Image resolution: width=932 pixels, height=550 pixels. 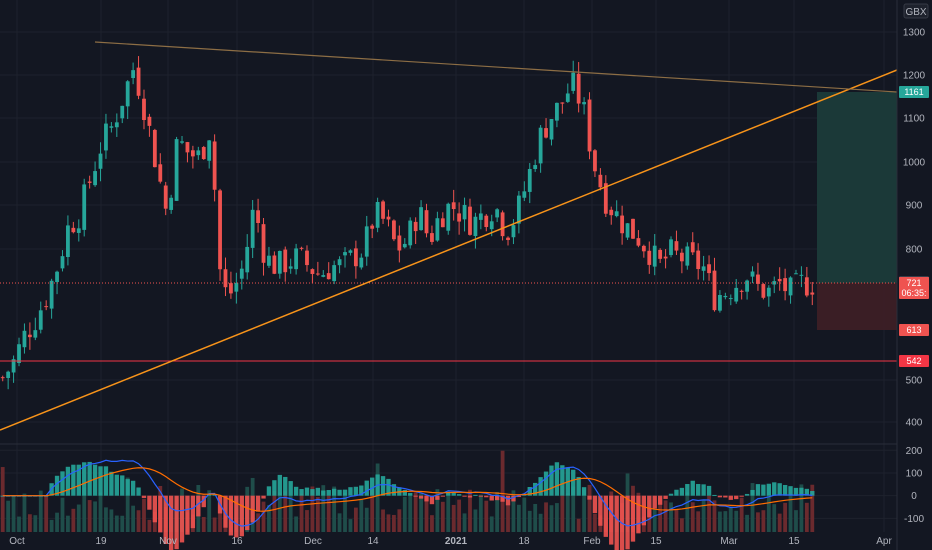 What do you see at coordinates (914, 519) in the screenshot?
I see `indicator-tick-label: -100` at bounding box center [914, 519].